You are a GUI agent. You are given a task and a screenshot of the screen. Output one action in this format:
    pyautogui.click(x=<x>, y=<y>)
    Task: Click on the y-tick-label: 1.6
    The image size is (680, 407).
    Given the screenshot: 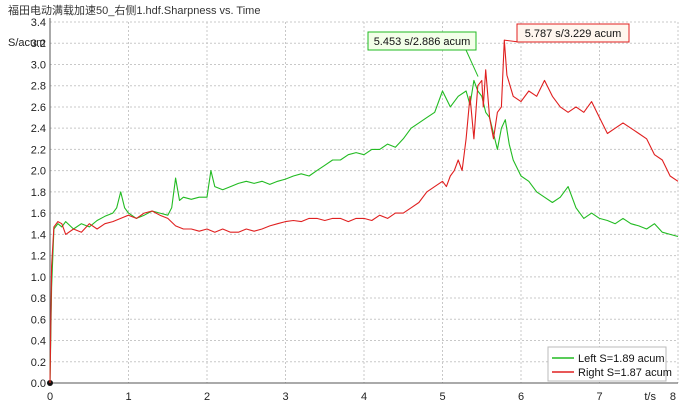 What is the action you would take?
    pyautogui.click(x=38, y=214)
    